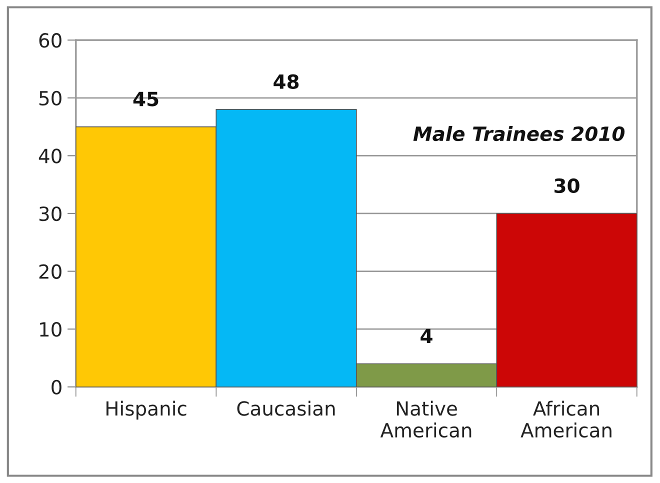 This screenshot has width=660, height=483. What do you see at coordinates (519, 134) in the screenshot?
I see `text: Male Trainees 2010` at bounding box center [519, 134].